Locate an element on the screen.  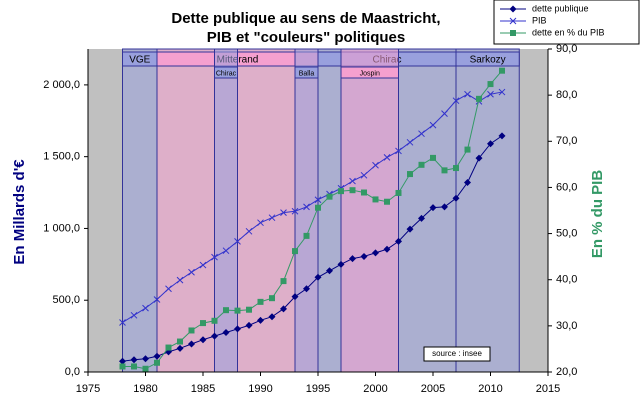
legend-label: PIB is located at coordinates (539, 20).